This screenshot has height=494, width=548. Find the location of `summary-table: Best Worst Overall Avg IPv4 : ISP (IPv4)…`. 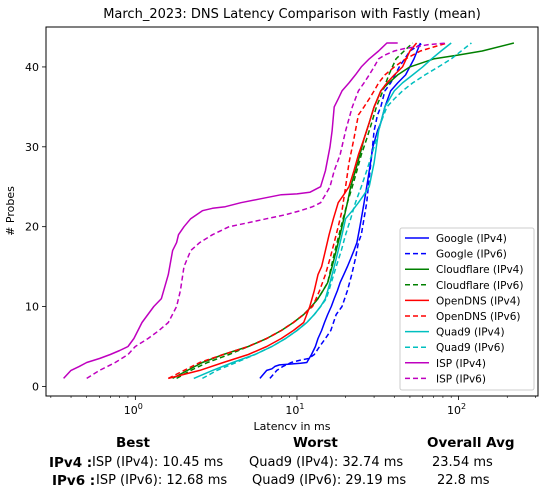

summary-table: Best Worst Overall Avg IPv4 : ISP (IPv4)… is located at coordinates (274, 462).